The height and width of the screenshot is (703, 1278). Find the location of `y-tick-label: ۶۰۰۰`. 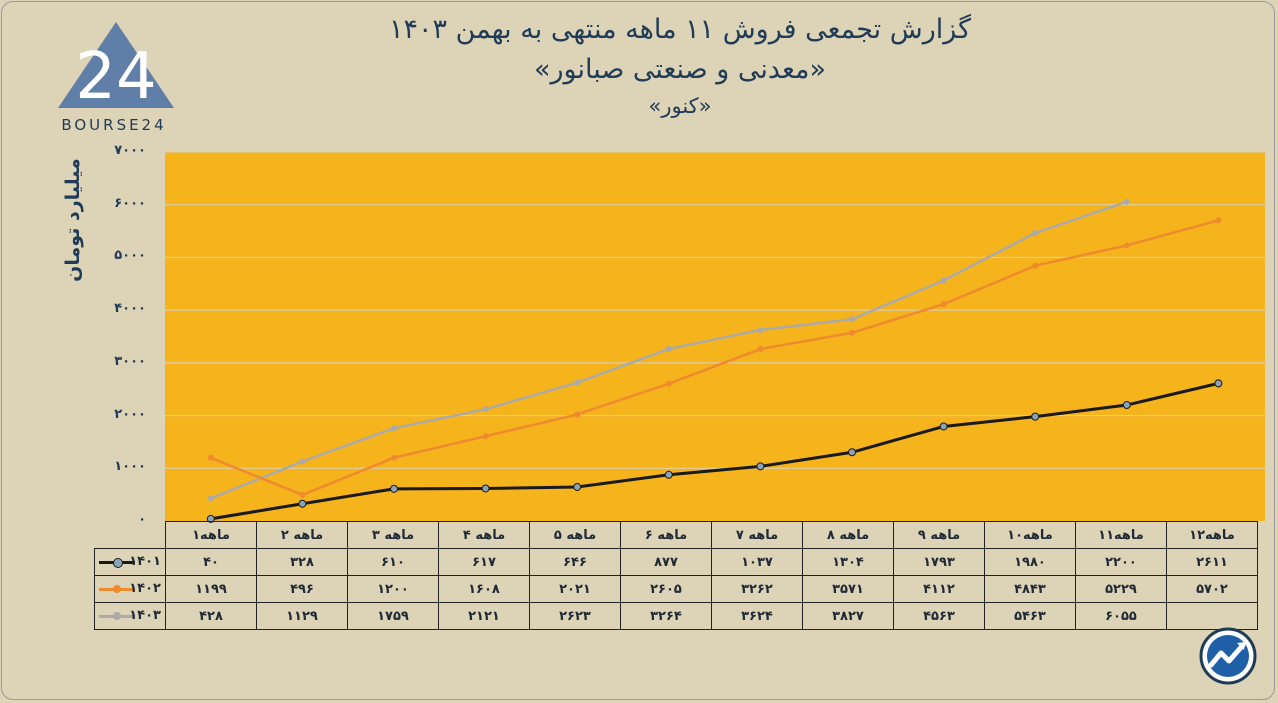

y-tick-label: ۶۰۰۰ is located at coordinates (130, 203).